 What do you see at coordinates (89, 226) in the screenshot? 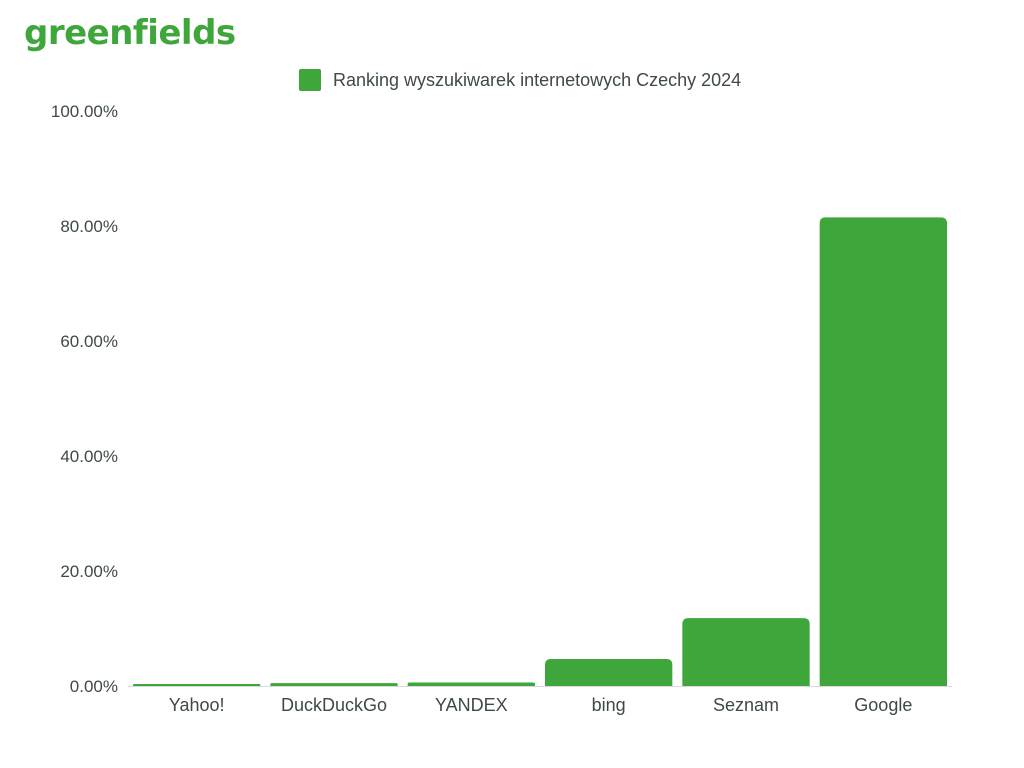
I see `y-tick-label: 80.00%` at bounding box center [89, 226].